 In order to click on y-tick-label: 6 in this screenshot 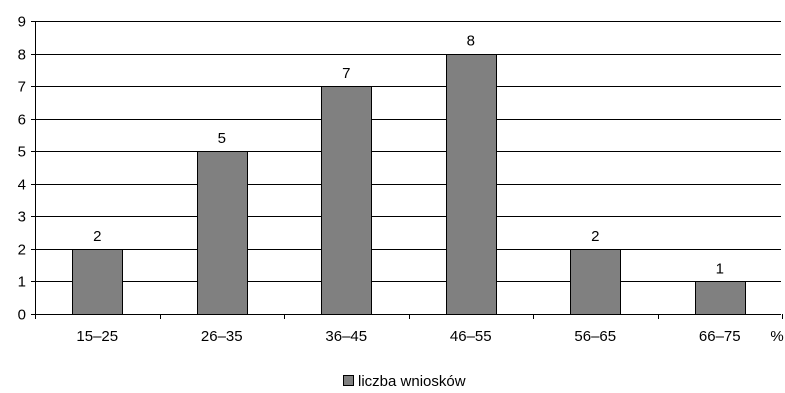, I will do `click(22, 120)`.